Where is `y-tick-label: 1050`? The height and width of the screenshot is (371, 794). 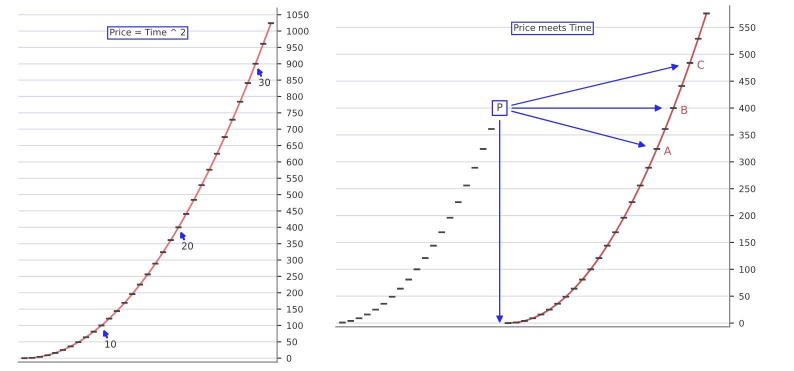 y-tick-label: 1050 is located at coordinates (298, 14).